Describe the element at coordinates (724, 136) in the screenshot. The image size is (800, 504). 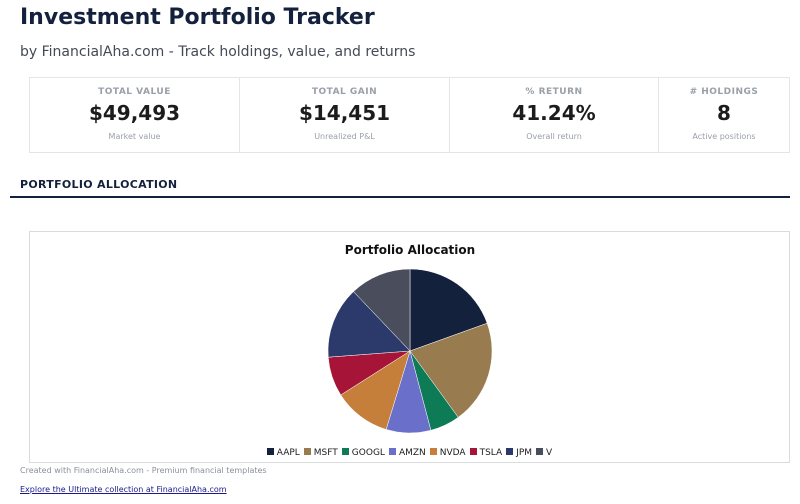
I see `kpi-subtext: Active positions` at that location.